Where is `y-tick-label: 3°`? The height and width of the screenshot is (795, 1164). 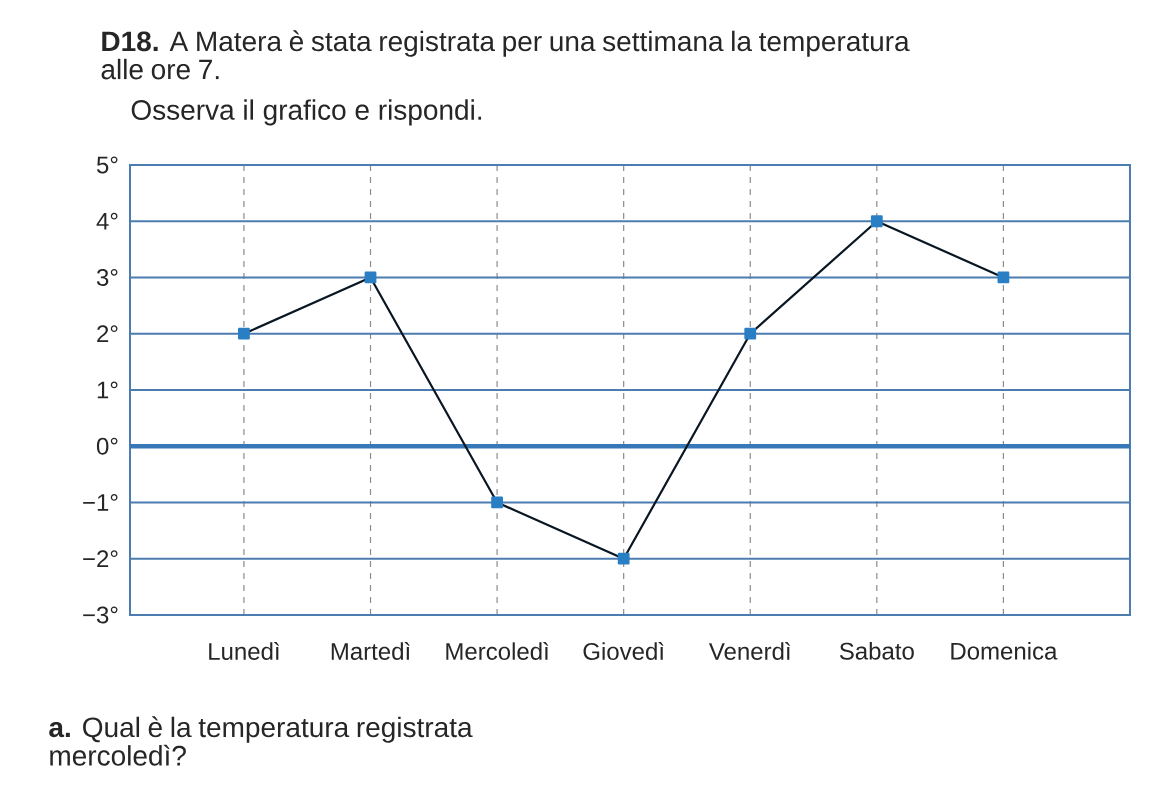
y-tick-label: 3° is located at coordinates (107, 277).